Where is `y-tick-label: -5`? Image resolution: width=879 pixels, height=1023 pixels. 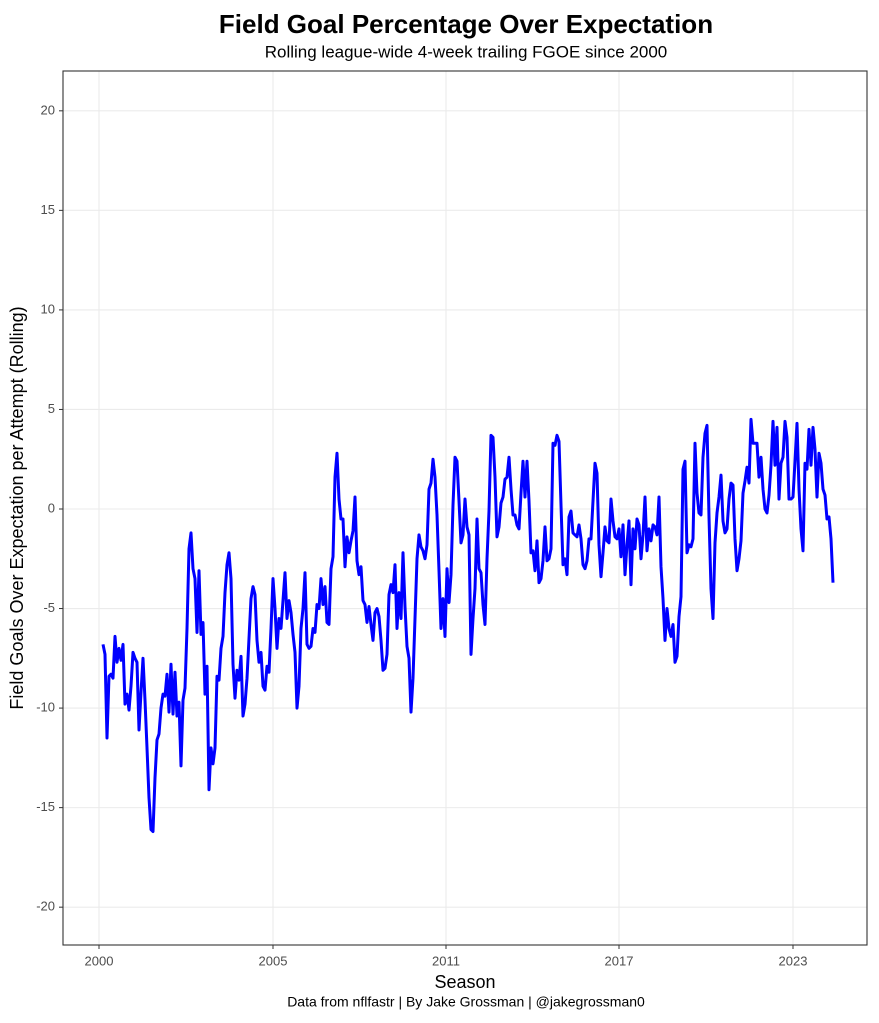
y-tick-label: -5 is located at coordinates (49, 607).